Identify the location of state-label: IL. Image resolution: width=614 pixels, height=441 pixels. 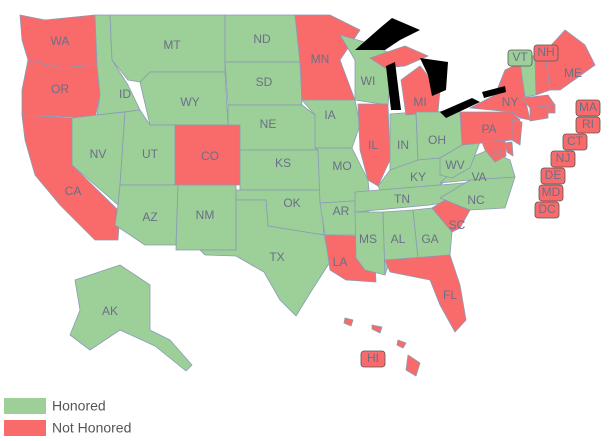
(373, 145).